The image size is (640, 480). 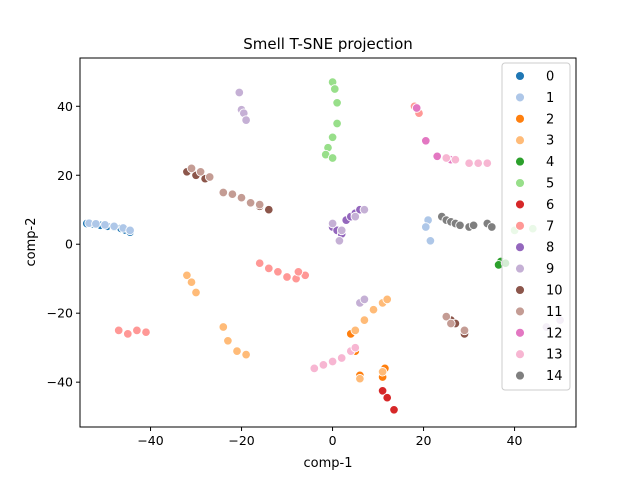 What do you see at coordinates (63, 244) in the screenshot?
I see `y-axis: −40 −20 0 20 40` at bounding box center [63, 244].